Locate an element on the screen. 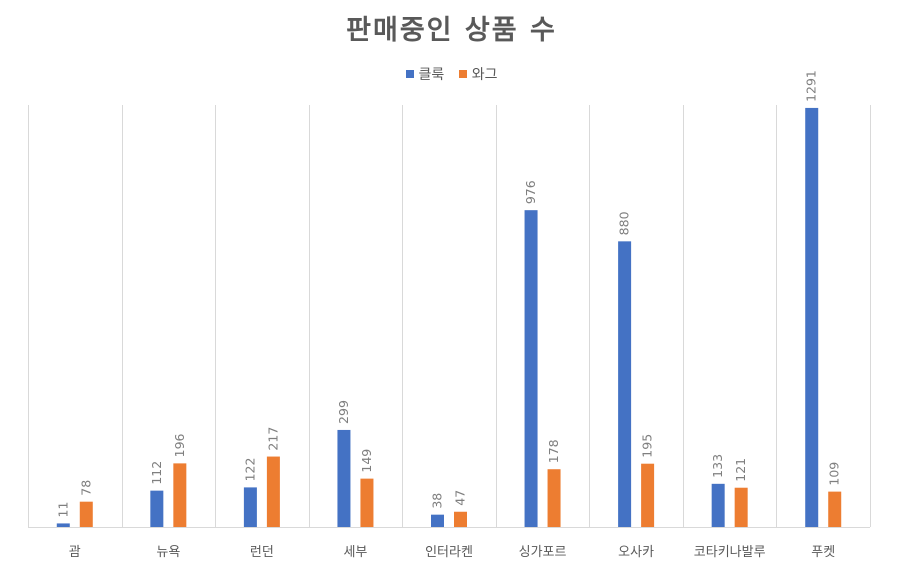 The height and width of the screenshot is (571, 903). x-tick-label: 뉴욕 is located at coordinates (168, 552).